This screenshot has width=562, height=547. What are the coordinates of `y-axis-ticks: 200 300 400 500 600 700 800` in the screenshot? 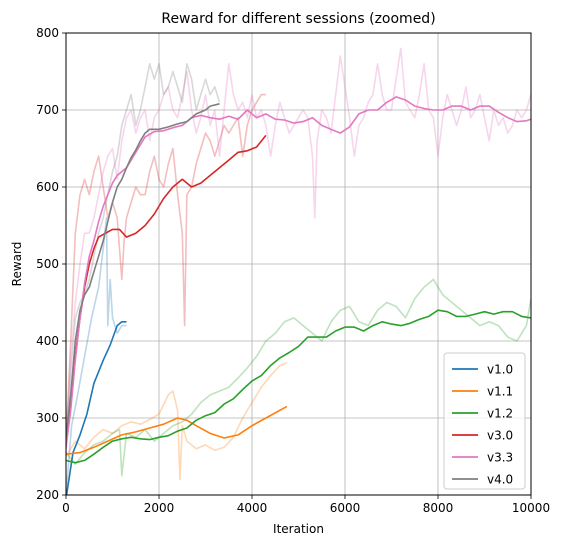 It's located at (51, 264).